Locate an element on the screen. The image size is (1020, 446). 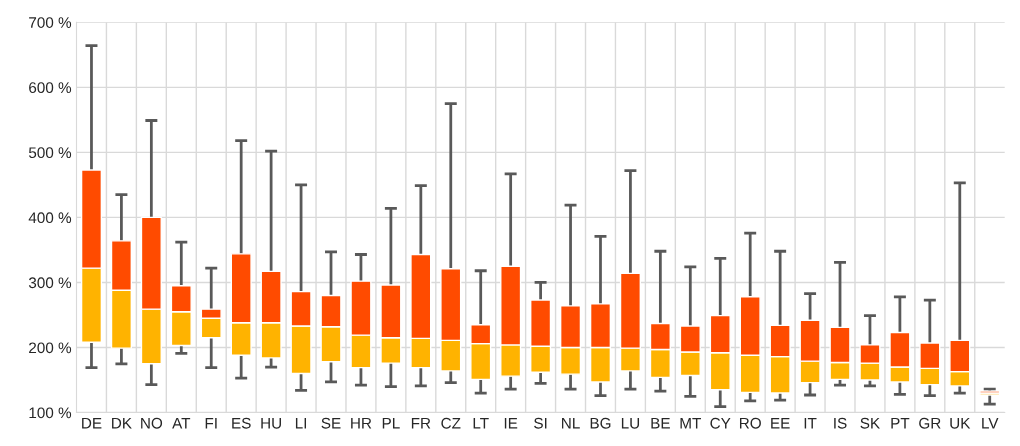
x-tick-label: HU is located at coordinates (271, 423).